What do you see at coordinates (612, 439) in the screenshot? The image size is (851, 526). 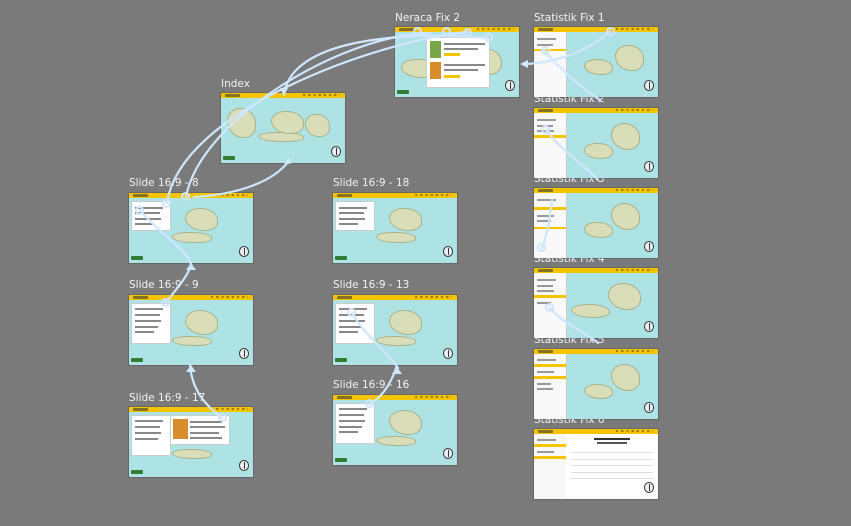 I see `panel-title` at bounding box center [612, 439].